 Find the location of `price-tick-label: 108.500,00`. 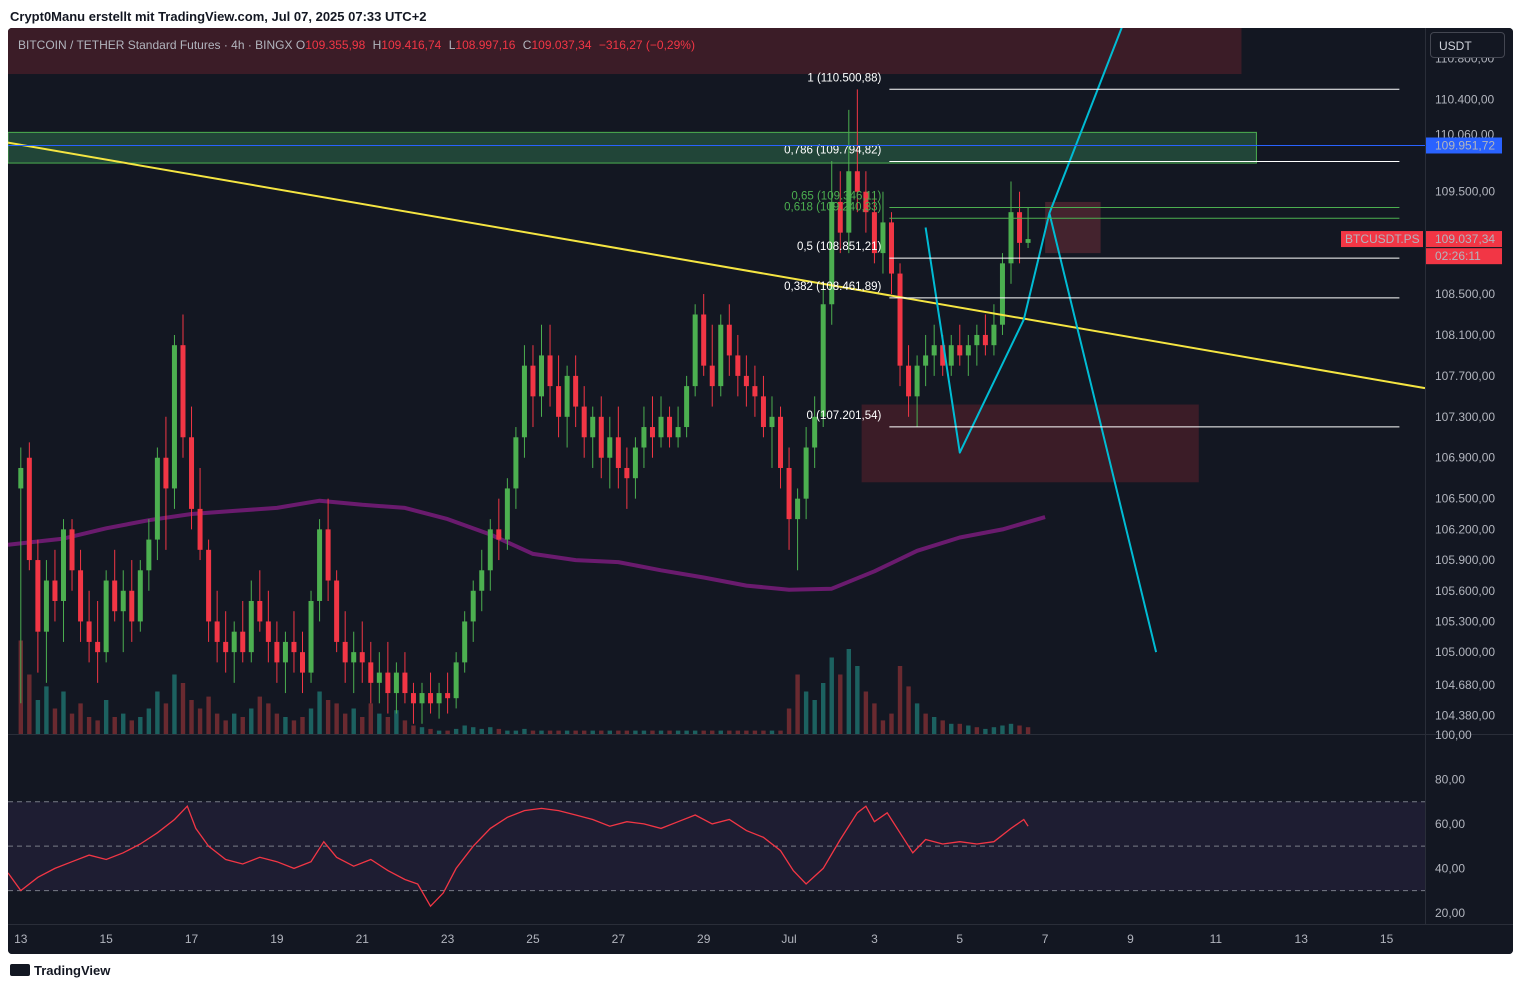

price-tick-label: 108.500,00 is located at coordinates (1465, 294).